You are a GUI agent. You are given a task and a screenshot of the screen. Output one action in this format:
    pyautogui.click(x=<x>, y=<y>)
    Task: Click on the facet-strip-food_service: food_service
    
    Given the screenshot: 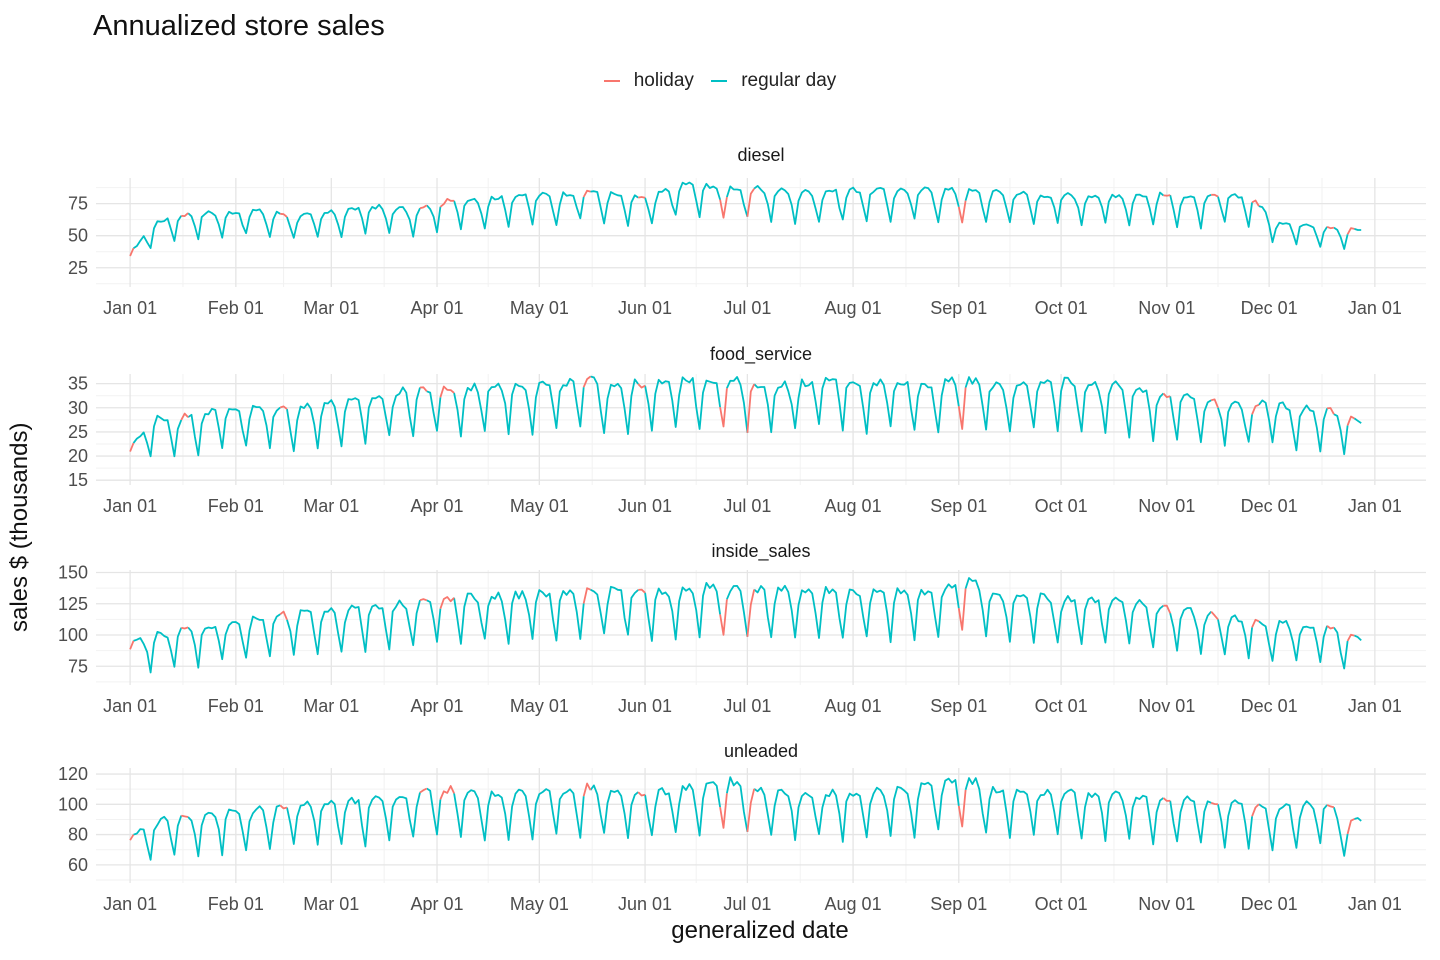 What is the action you would take?
    pyautogui.click(x=761, y=354)
    